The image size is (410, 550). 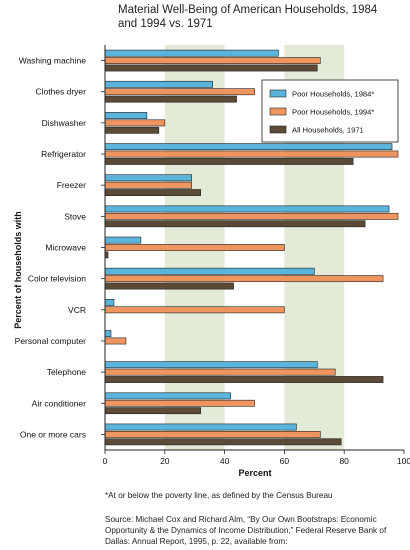 I want to click on category-label: Air conditioner, so click(x=59, y=403).